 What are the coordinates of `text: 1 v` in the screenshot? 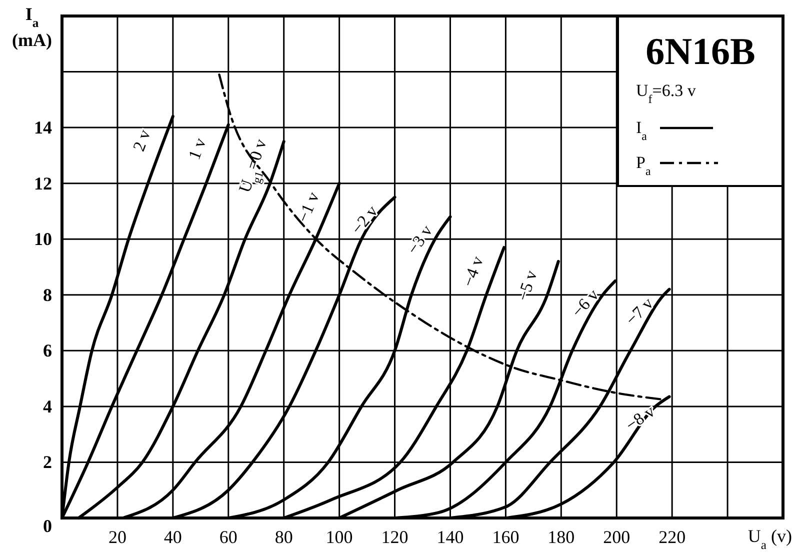 It's located at (197, 148).